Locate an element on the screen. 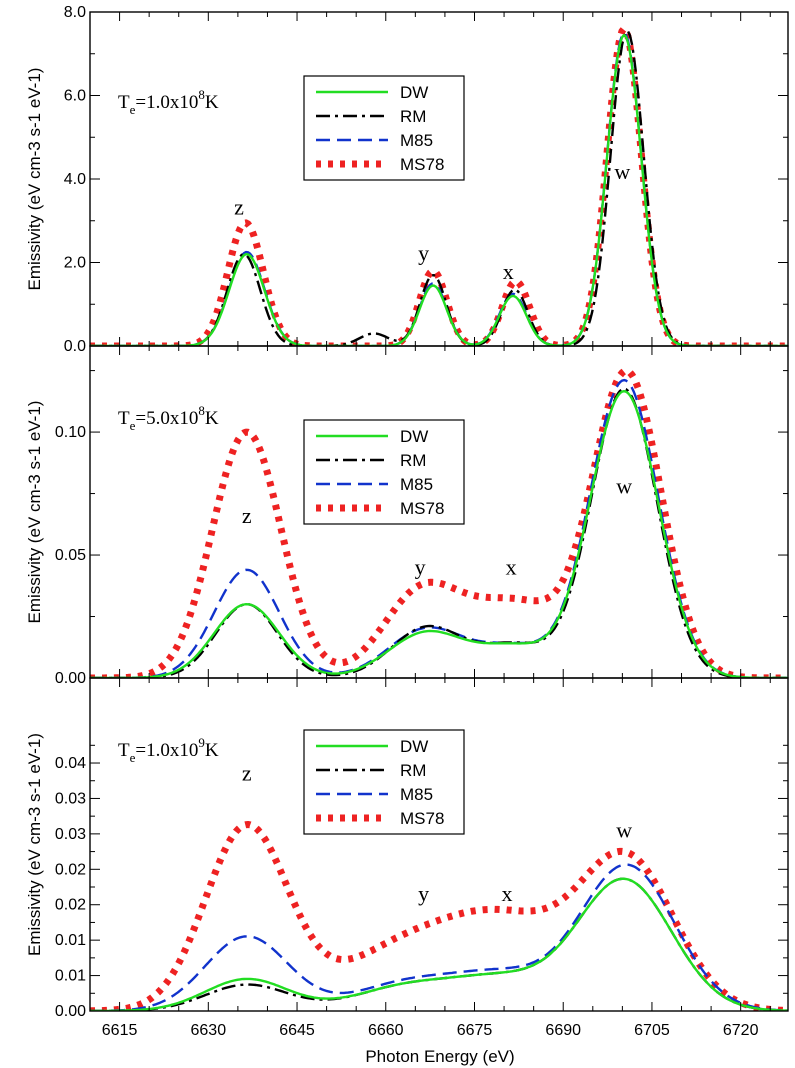  y-tick-label: 0.05 is located at coordinates (70, 555).